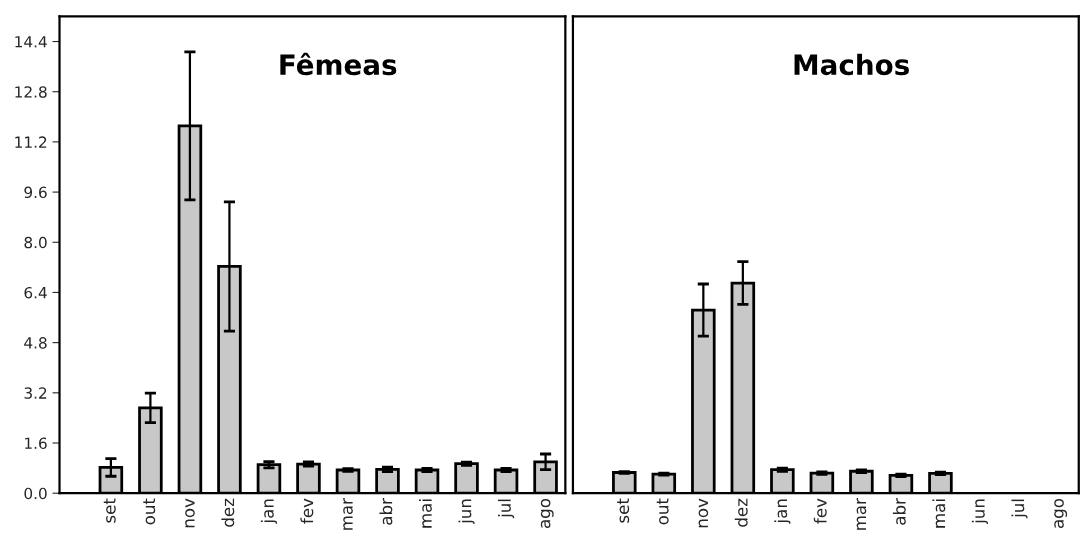  Describe the element at coordinates (35, 242) in the screenshot. I see `y-tick-label: 8.0` at that location.